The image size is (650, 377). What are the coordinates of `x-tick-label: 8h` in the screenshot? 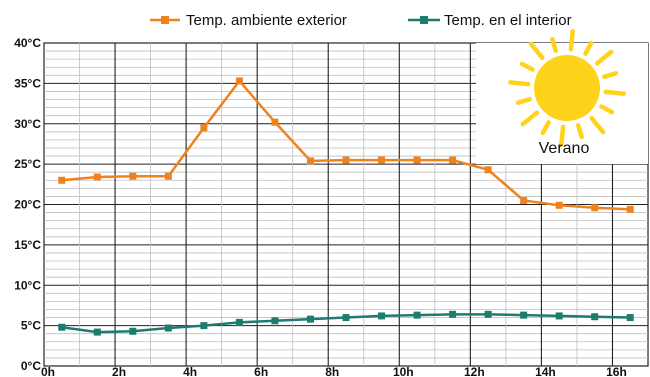 It's located at (332, 371).